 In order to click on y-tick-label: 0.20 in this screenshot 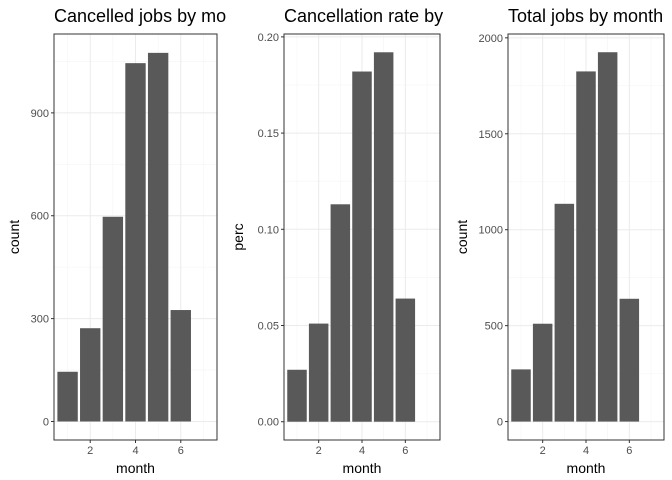, I will do `click(268, 38)`.